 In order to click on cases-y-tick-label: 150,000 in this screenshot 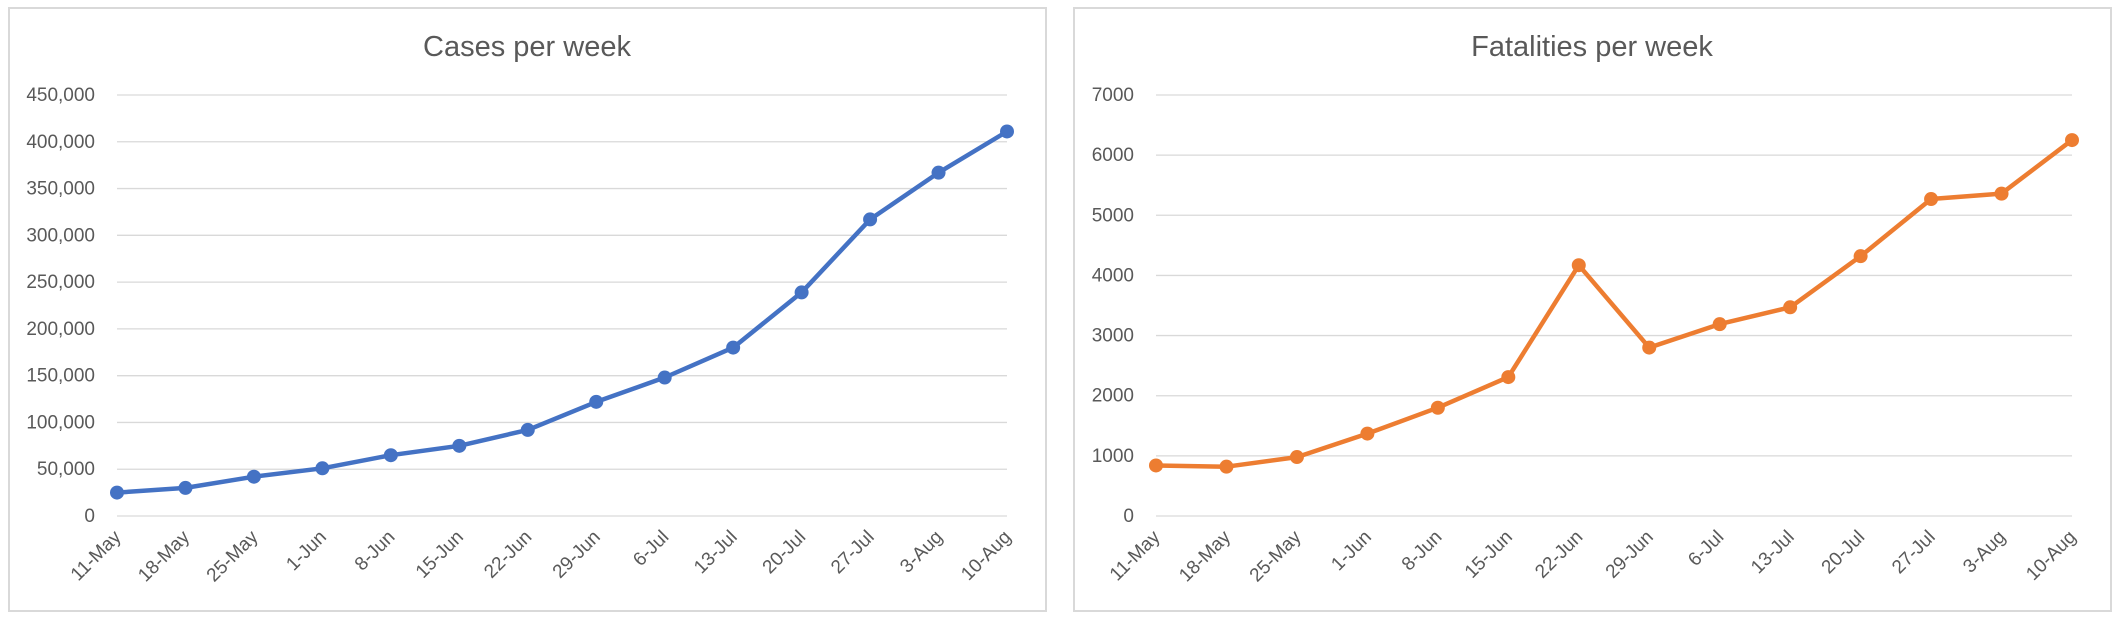, I will do `click(60, 376)`.